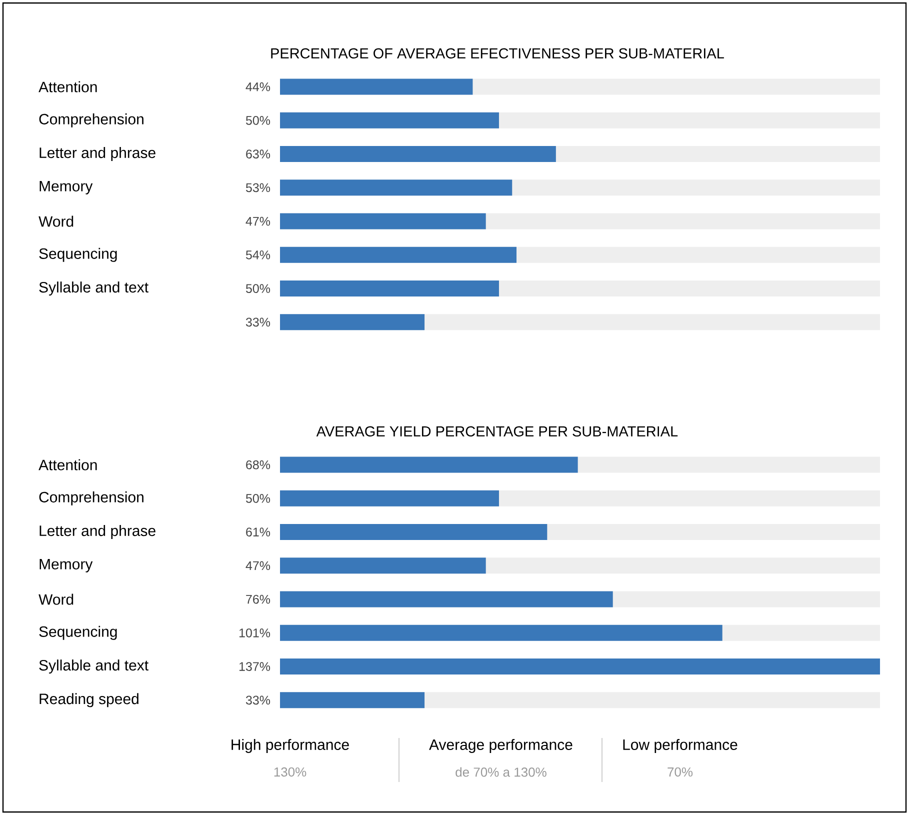 The height and width of the screenshot is (815, 909). What do you see at coordinates (290, 772) in the screenshot?
I see `text: 130%` at bounding box center [290, 772].